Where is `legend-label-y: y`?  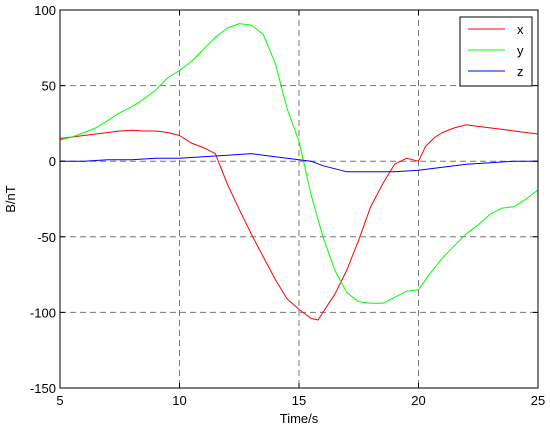 legend-label-y: y is located at coordinates (520, 50).